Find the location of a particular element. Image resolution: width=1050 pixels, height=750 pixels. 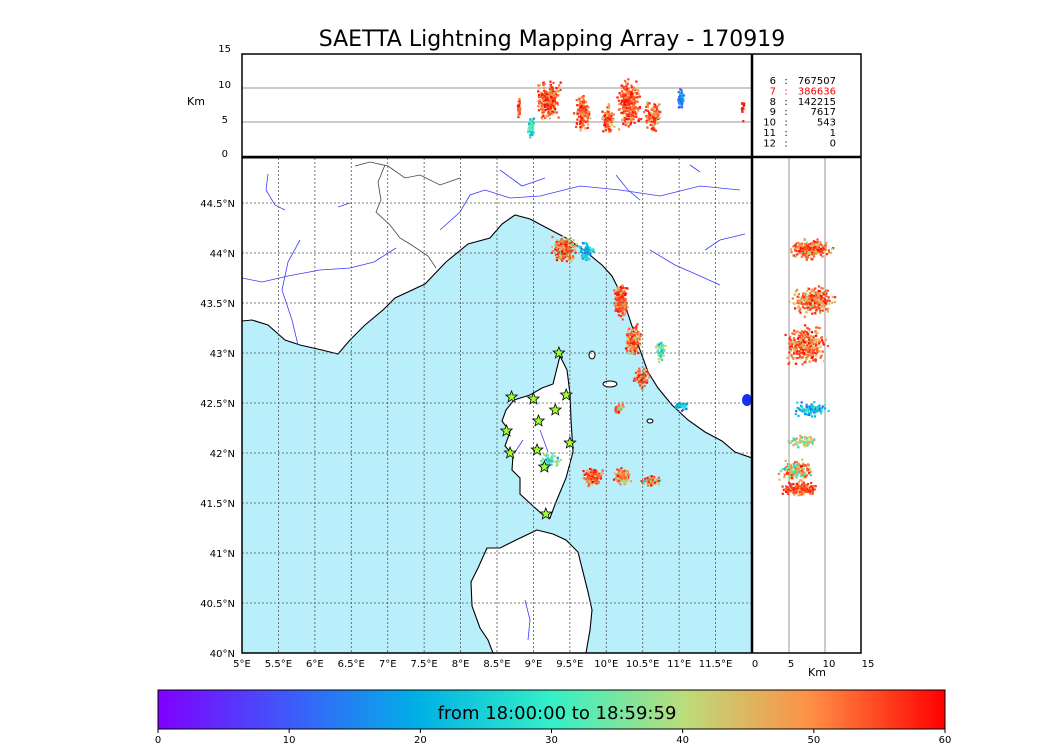

capraia-island is located at coordinates (592, 355).